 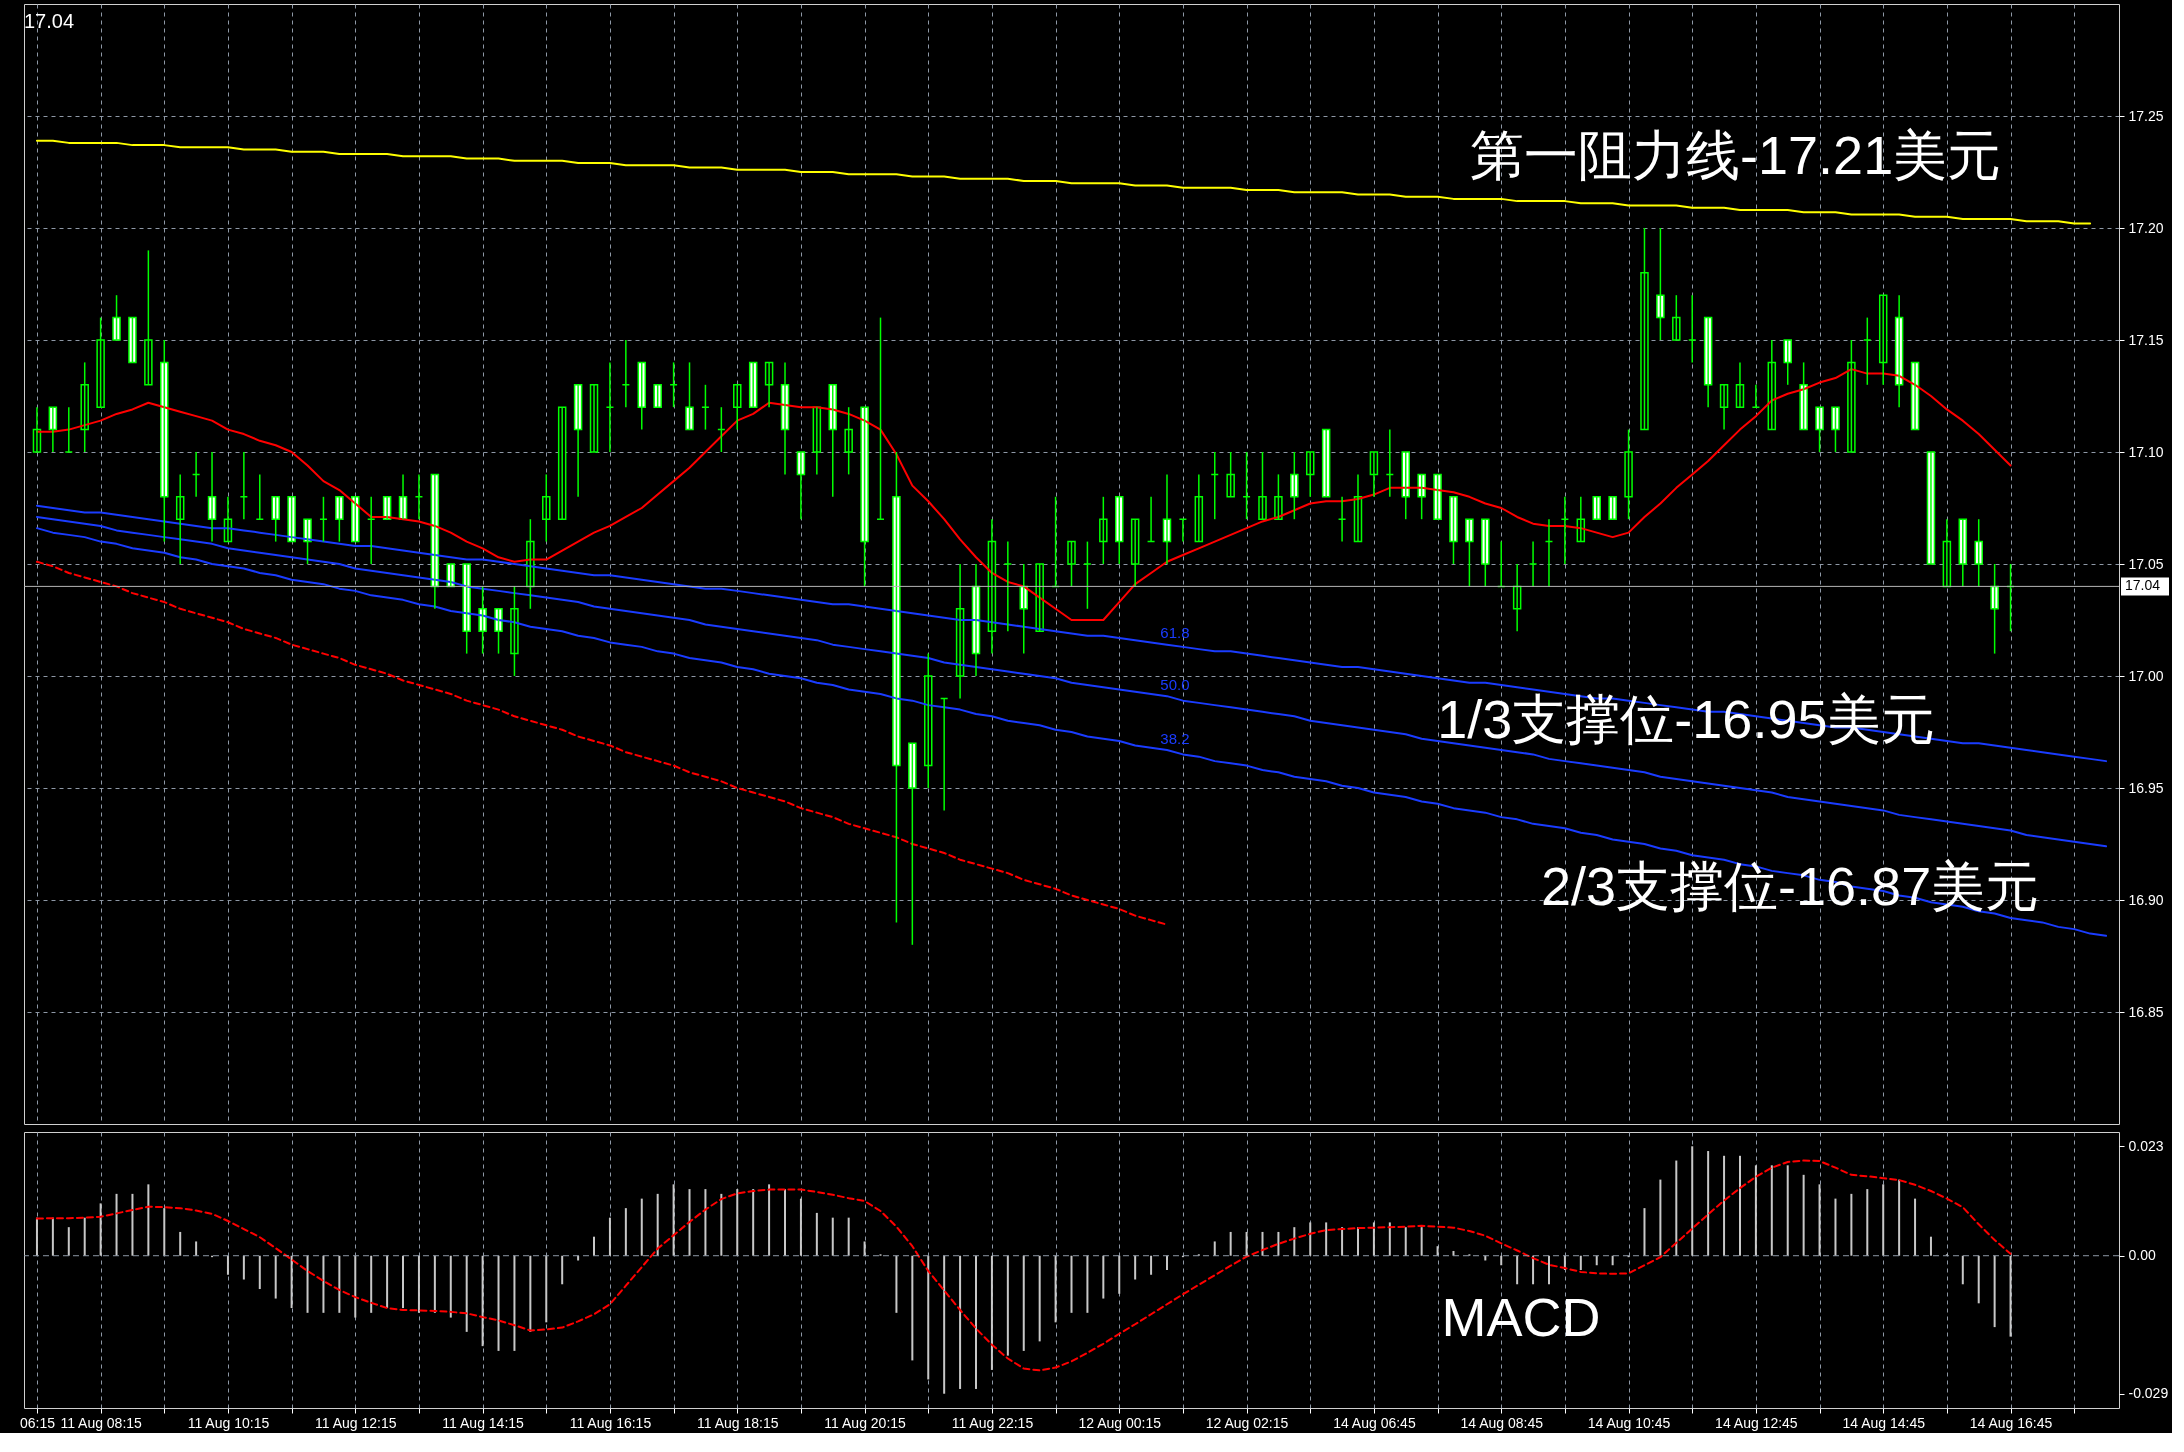 What do you see at coordinates (49, 20) in the screenshot?
I see `annotation: 17.04` at bounding box center [49, 20].